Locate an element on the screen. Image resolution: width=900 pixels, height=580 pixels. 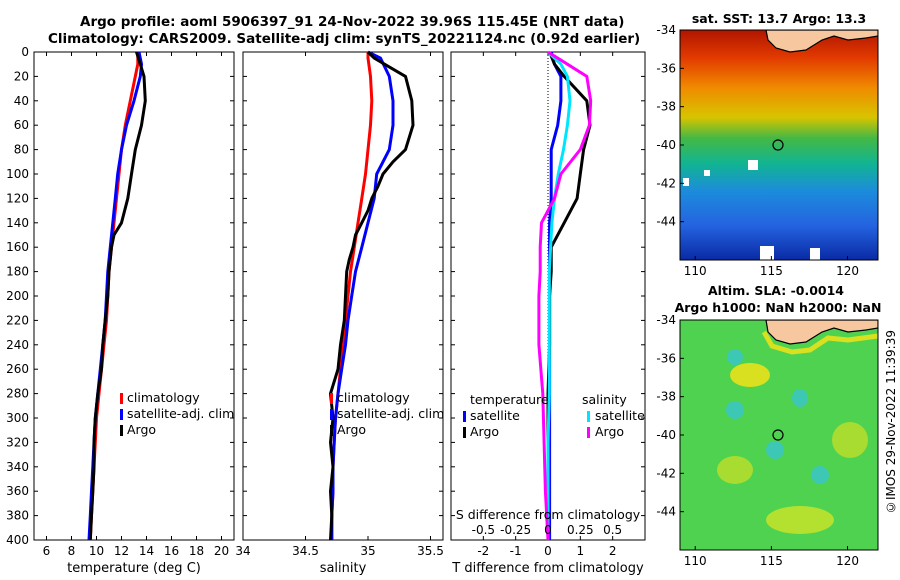
sst_map-lon-label: 110 is located at coordinates (695, 271).